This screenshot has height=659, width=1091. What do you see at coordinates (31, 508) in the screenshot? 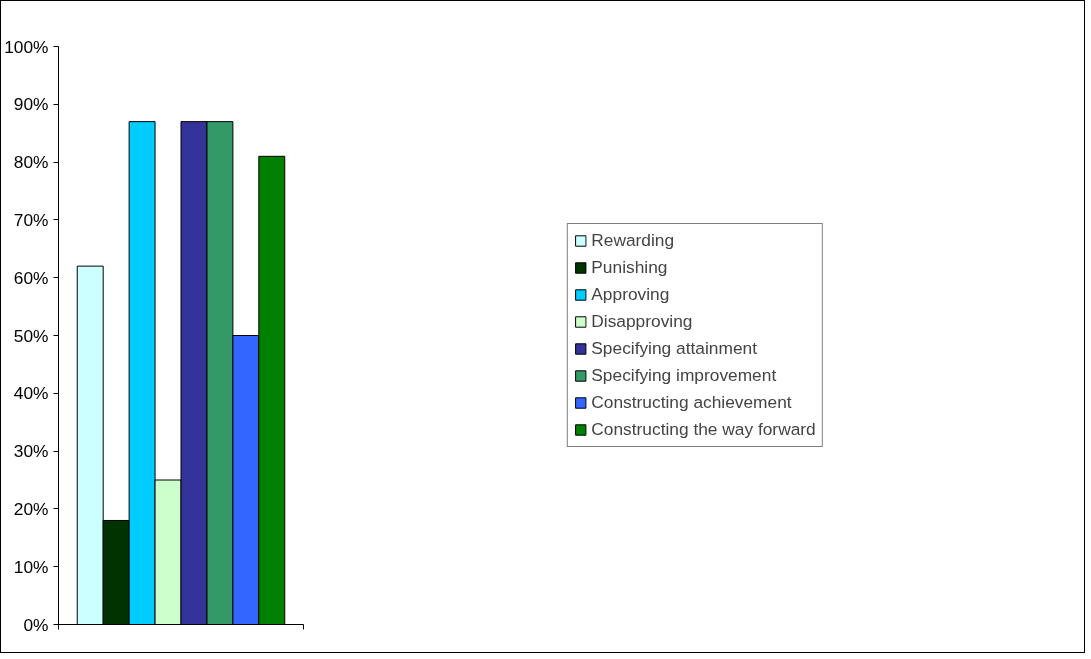
I see `y-tick-label: 20%` at bounding box center [31, 508].